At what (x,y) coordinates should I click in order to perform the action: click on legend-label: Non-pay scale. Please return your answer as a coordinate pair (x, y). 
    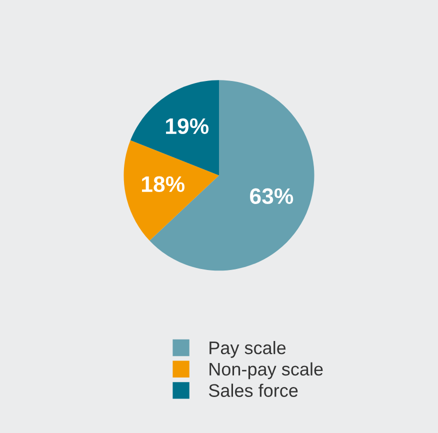
    Looking at the image, I should click on (266, 371).